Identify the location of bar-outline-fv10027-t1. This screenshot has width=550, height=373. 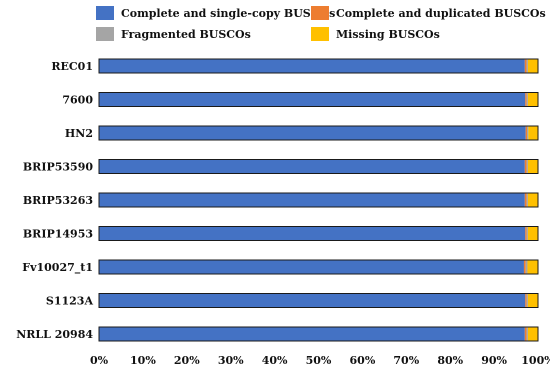
(318, 267).